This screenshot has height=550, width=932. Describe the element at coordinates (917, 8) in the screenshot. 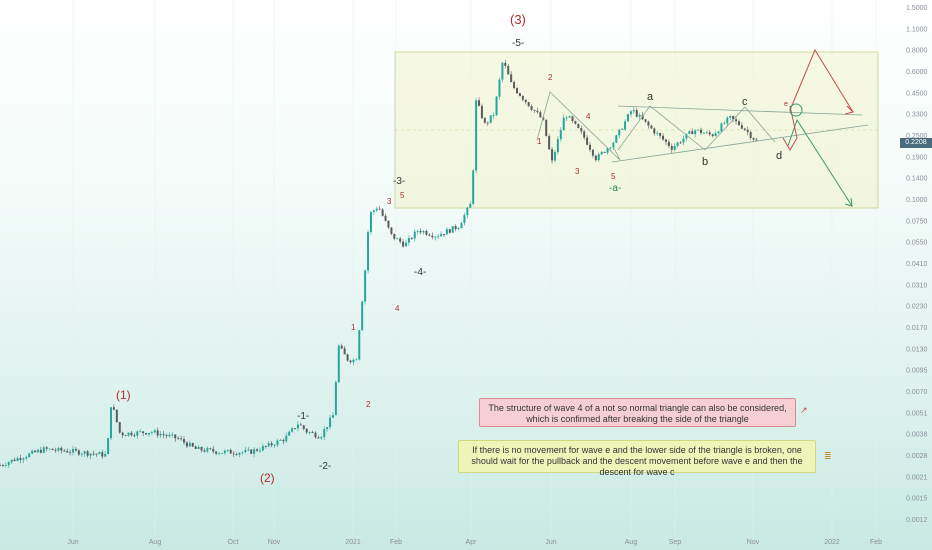

I see `price-tick-label: 1.5000` at that location.